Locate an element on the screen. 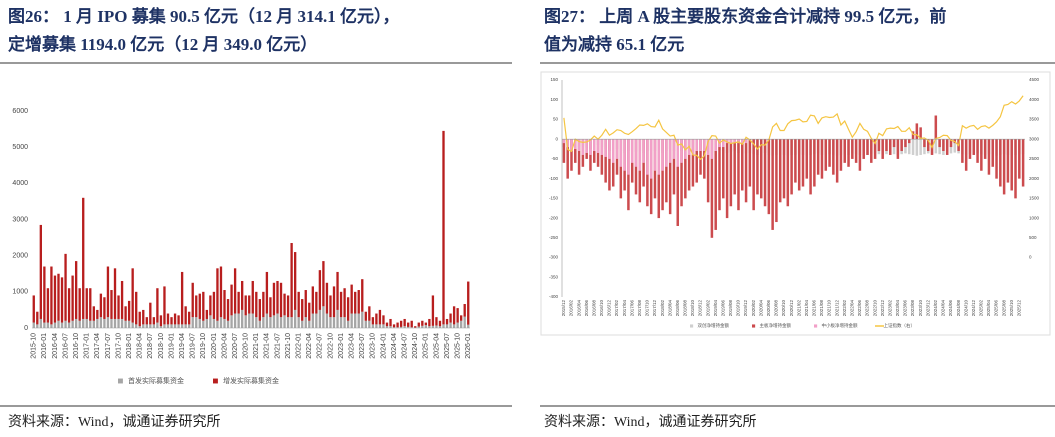  legend-label: 中小板净增持金额 is located at coordinates (840, 325).